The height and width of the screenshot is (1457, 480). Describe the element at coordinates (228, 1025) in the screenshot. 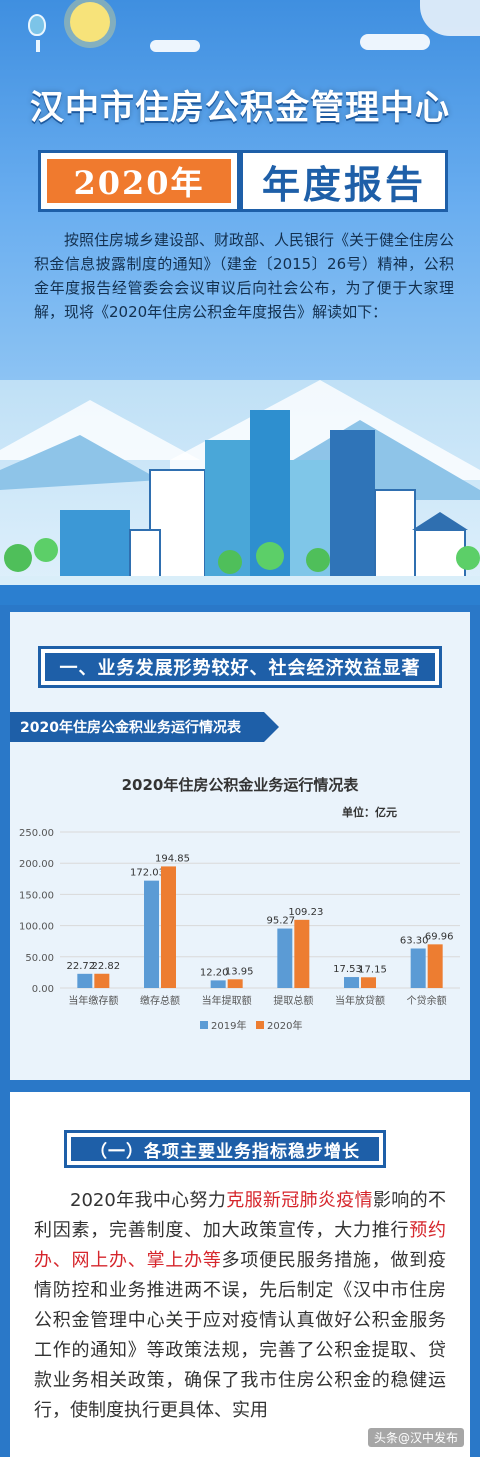

I see `legend-label: 2019年` at that location.